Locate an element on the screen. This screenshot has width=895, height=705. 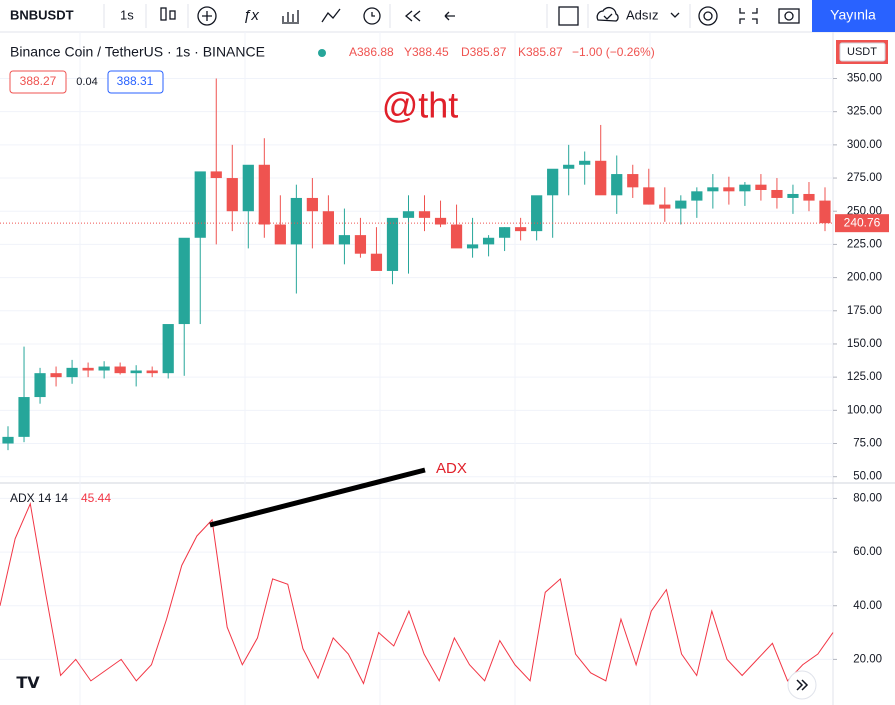
legend-close: K385.87 is located at coordinates (540, 52).